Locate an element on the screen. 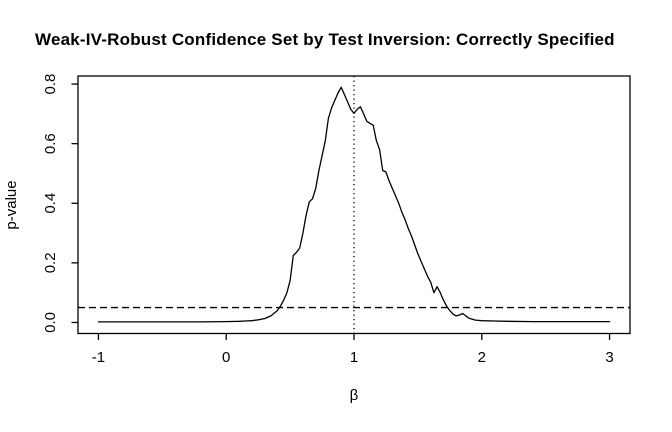 Image resolution: width=672 pixels, height=432 pixels. y-tick-label: 0.4 is located at coordinates (50, 203).